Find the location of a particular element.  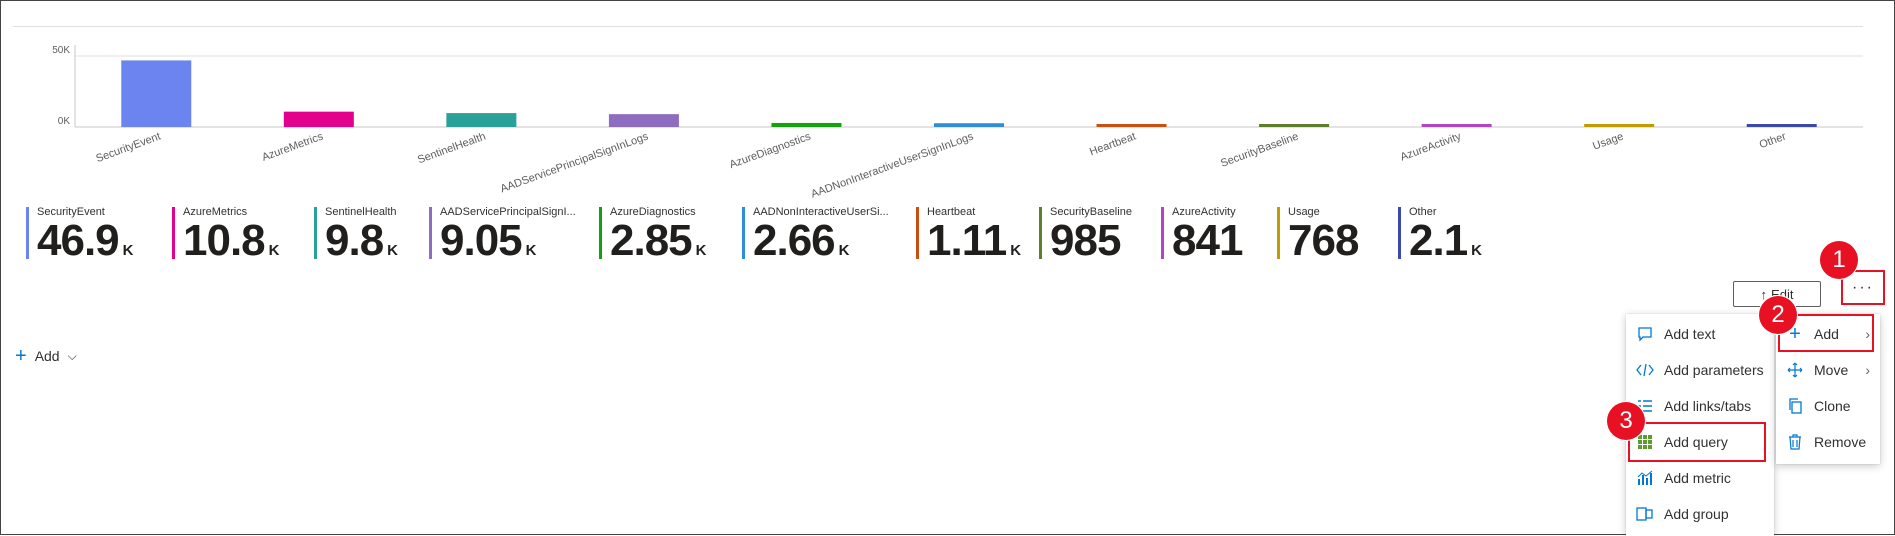

tile-value: 841 is located at coordinates (1207, 240).